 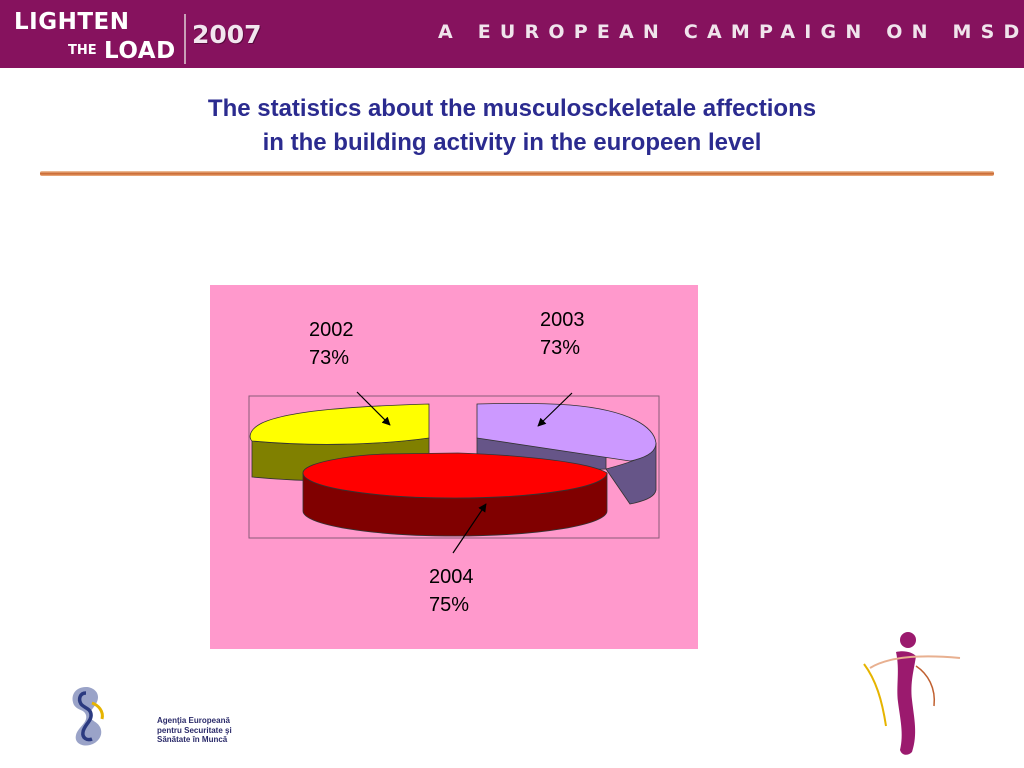 What do you see at coordinates (373, 408) in the screenshot?
I see `leader-arrow-2002` at bounding box center [373, 408].